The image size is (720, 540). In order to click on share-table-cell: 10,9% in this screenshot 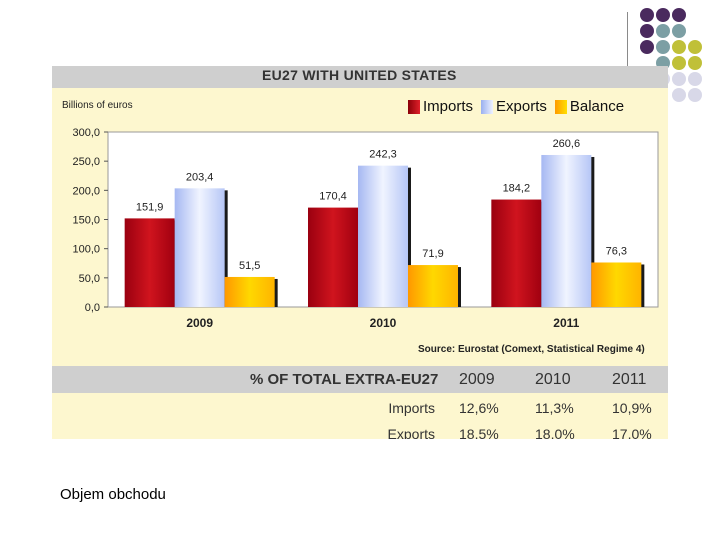, I will do `click(632, 408)`.